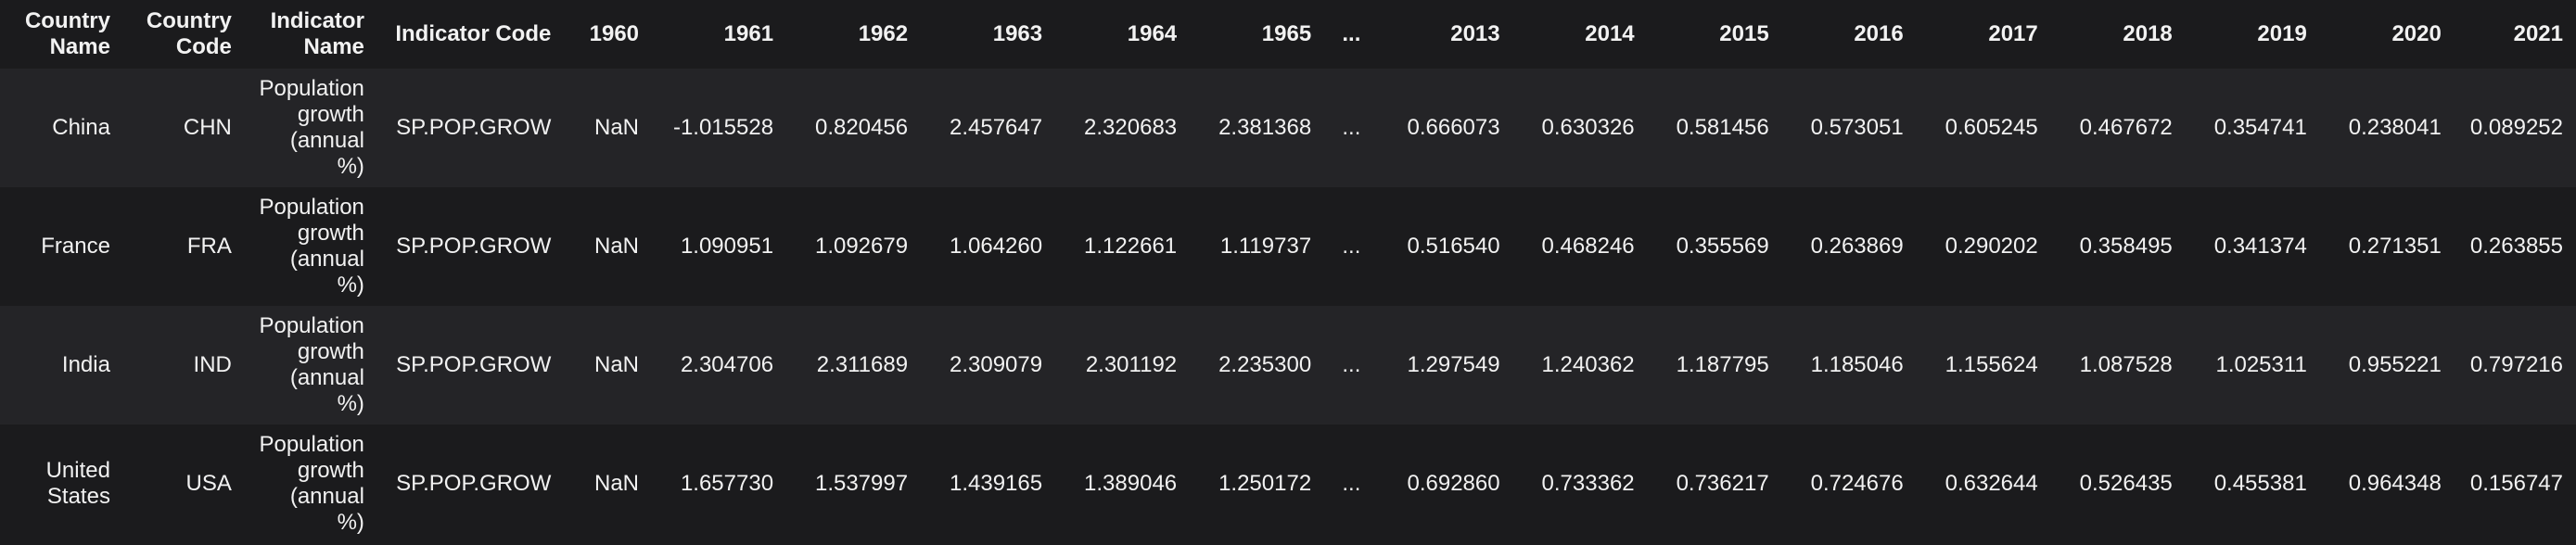 Image resolution: width=2576 pixels, height=545 pixels. Describe the element at coordinates (61, 246) in the screenshot. I see `table-cell: France` at that location.